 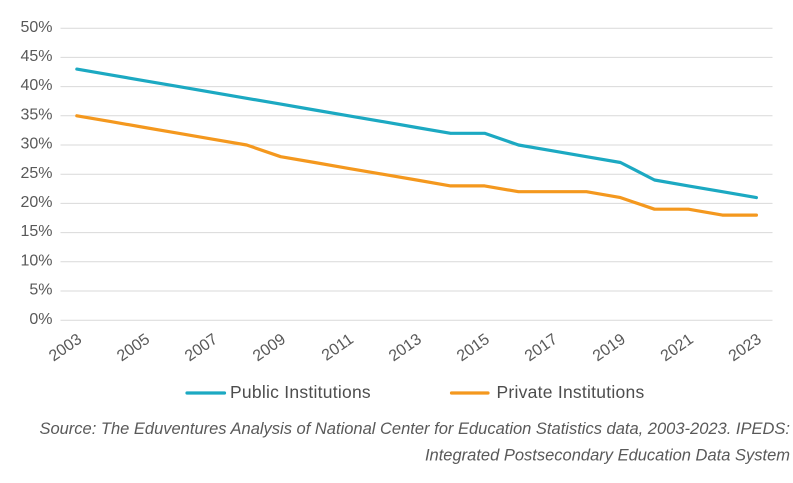 I want to click on svg-text: Public Institutions, so click(x=300, y=392).